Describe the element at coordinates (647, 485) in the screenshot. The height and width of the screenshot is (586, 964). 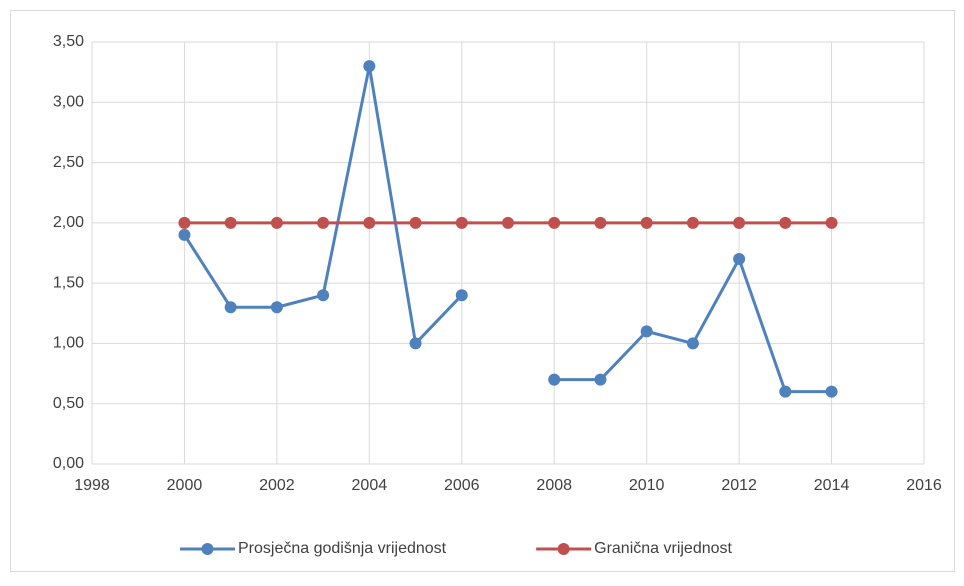
I see `x-tick-label: 2010` at that location.